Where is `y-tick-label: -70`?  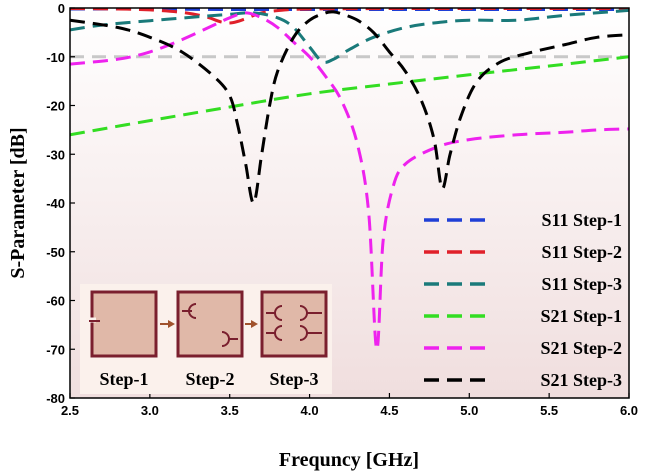
y-tick-label: -70 is located at coordinates (55, 349).